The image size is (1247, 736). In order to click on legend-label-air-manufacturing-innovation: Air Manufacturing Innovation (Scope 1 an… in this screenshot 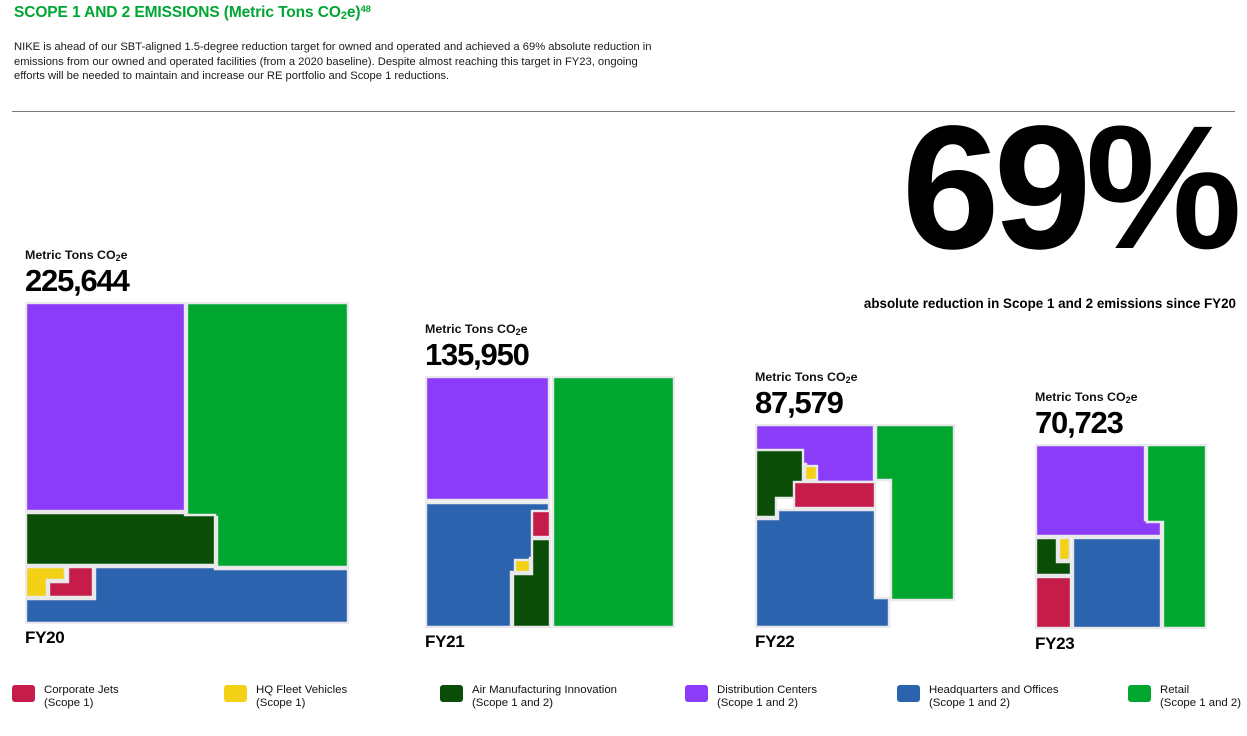, I will do `click(544, 697)`.